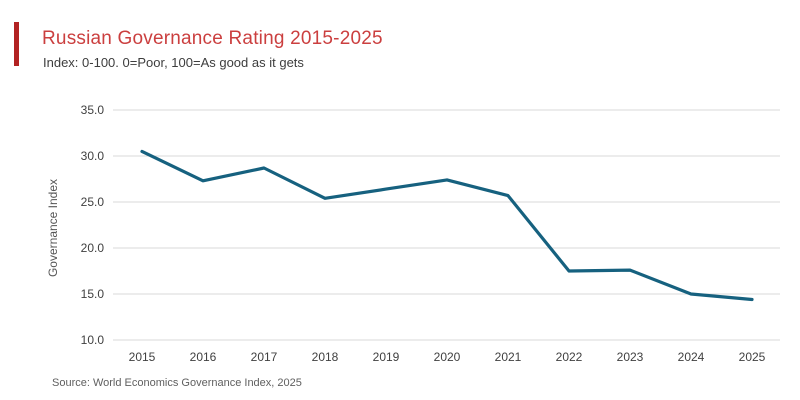 The height and width of the screenshot is (400, 800). What do you see at coordinates (691, 357) in the screenshot?
I see `x-tick-label: 2024` at bounding box center [691, 357].